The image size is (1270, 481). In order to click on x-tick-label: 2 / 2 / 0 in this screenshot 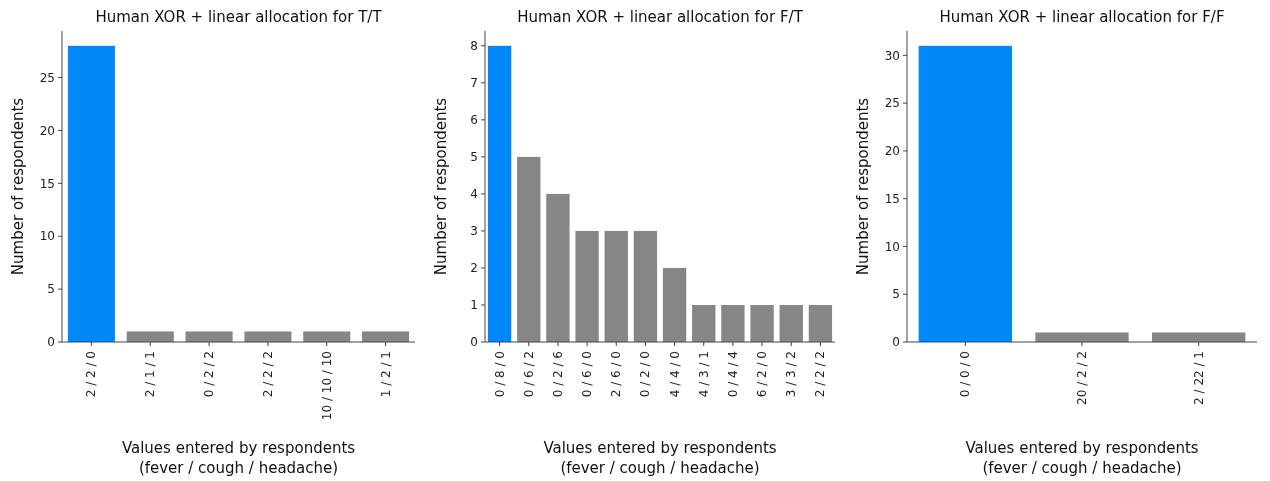, I will do `click(91, 374)`.